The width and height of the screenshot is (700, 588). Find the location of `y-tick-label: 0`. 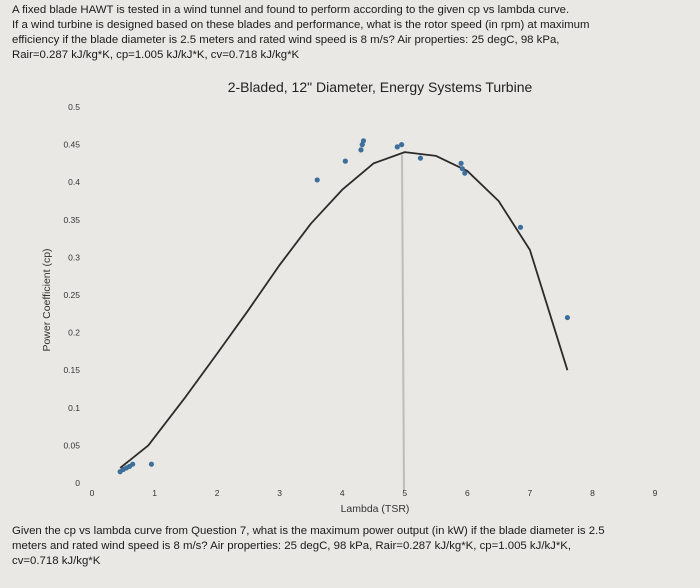

y-tick-label: 0 is located at coordinates (77, 483).